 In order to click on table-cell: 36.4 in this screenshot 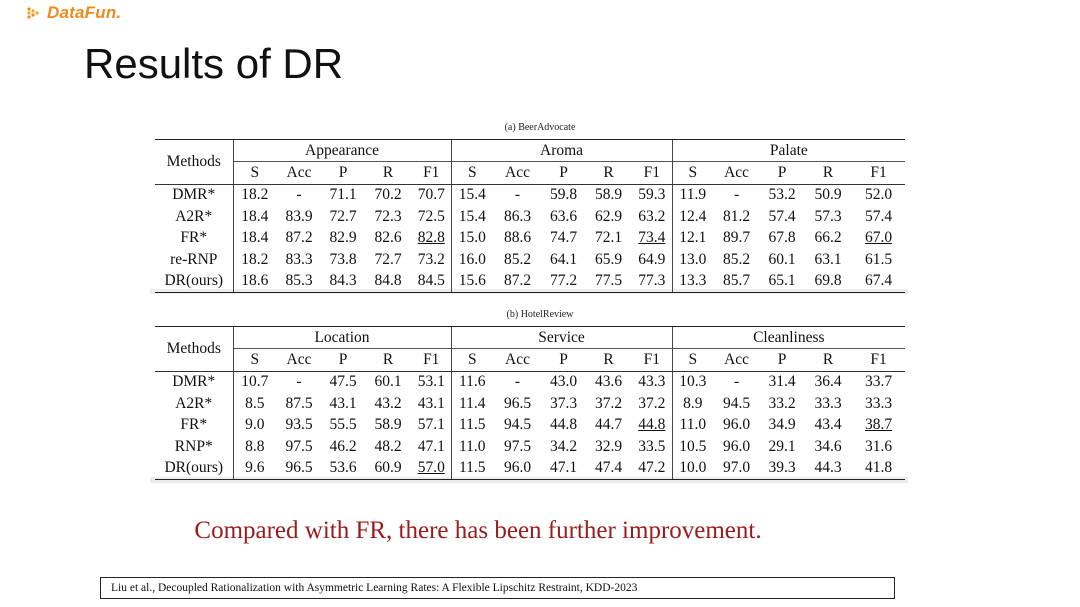, I will do `click(828, 382)`.